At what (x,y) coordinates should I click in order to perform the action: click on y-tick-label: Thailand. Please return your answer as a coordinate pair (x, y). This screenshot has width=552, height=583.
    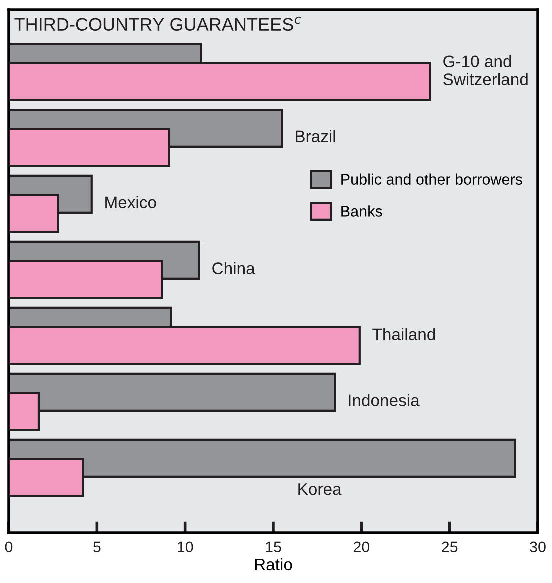
    Looking at the image, I should click on (404, 334).